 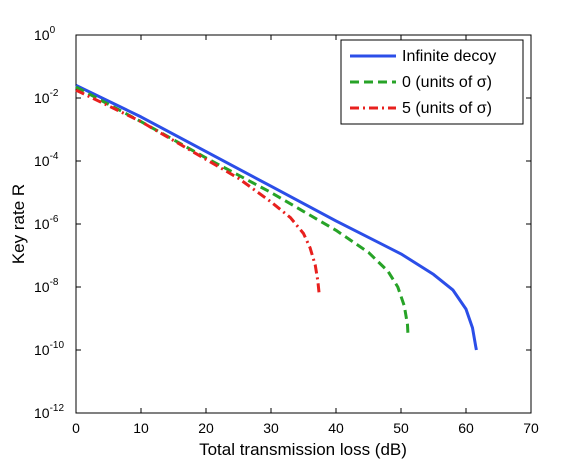 I want to click on y-tick-label: 10⁻², so click(x=46, y=97).